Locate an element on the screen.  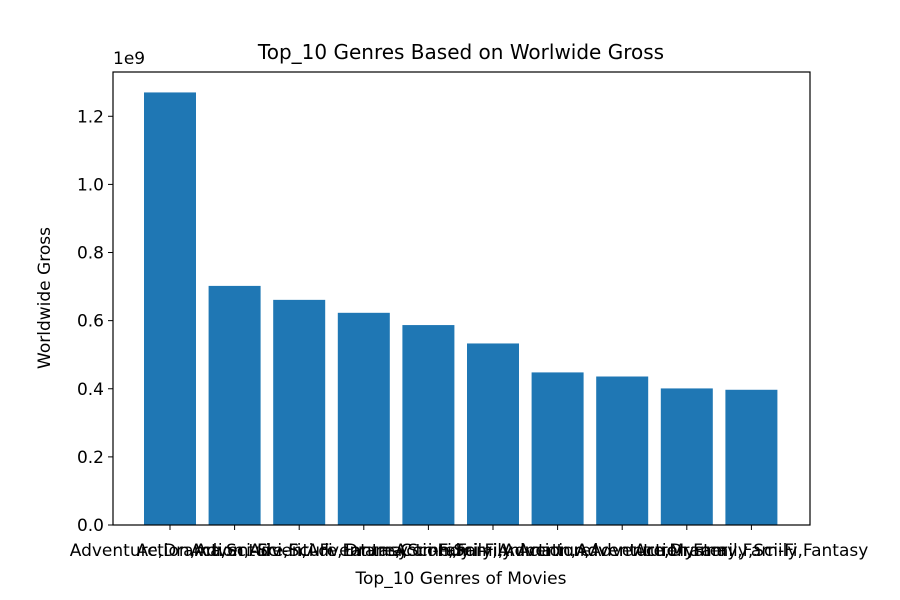
x-tick-label: Action,Sci-Fi,Adventure is located at coordinates (493, 551).